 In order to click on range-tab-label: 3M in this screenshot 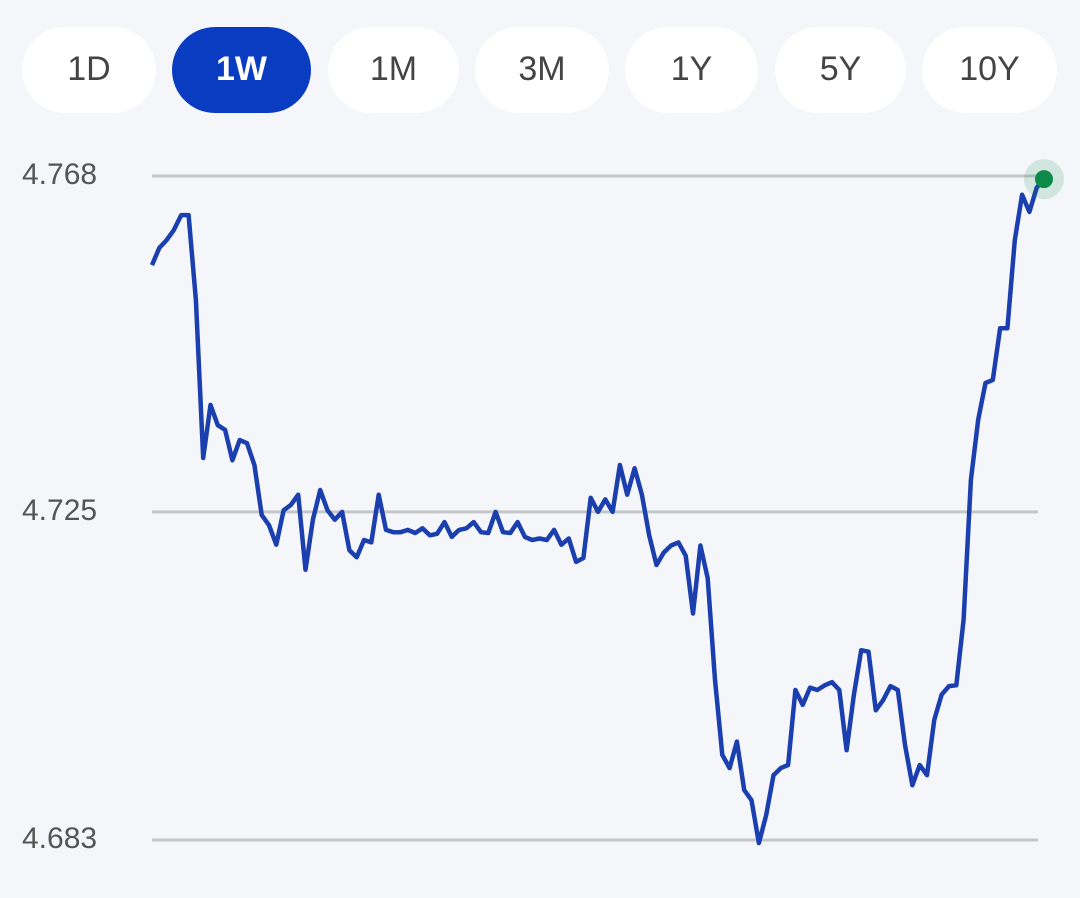, I will do `click(541, 69)`.